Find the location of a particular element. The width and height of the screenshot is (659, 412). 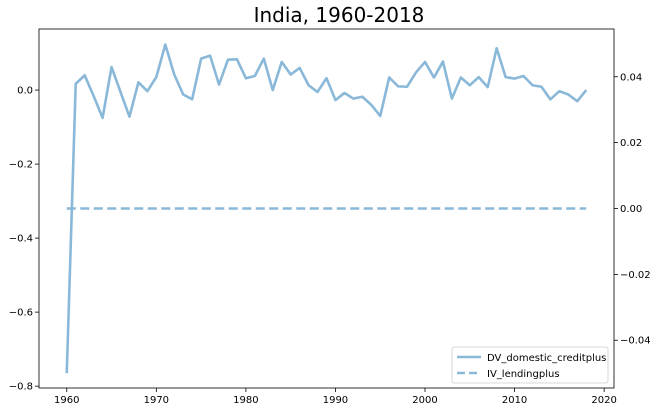

x-tick-label: 2020 is located at coordinates (603, 400).